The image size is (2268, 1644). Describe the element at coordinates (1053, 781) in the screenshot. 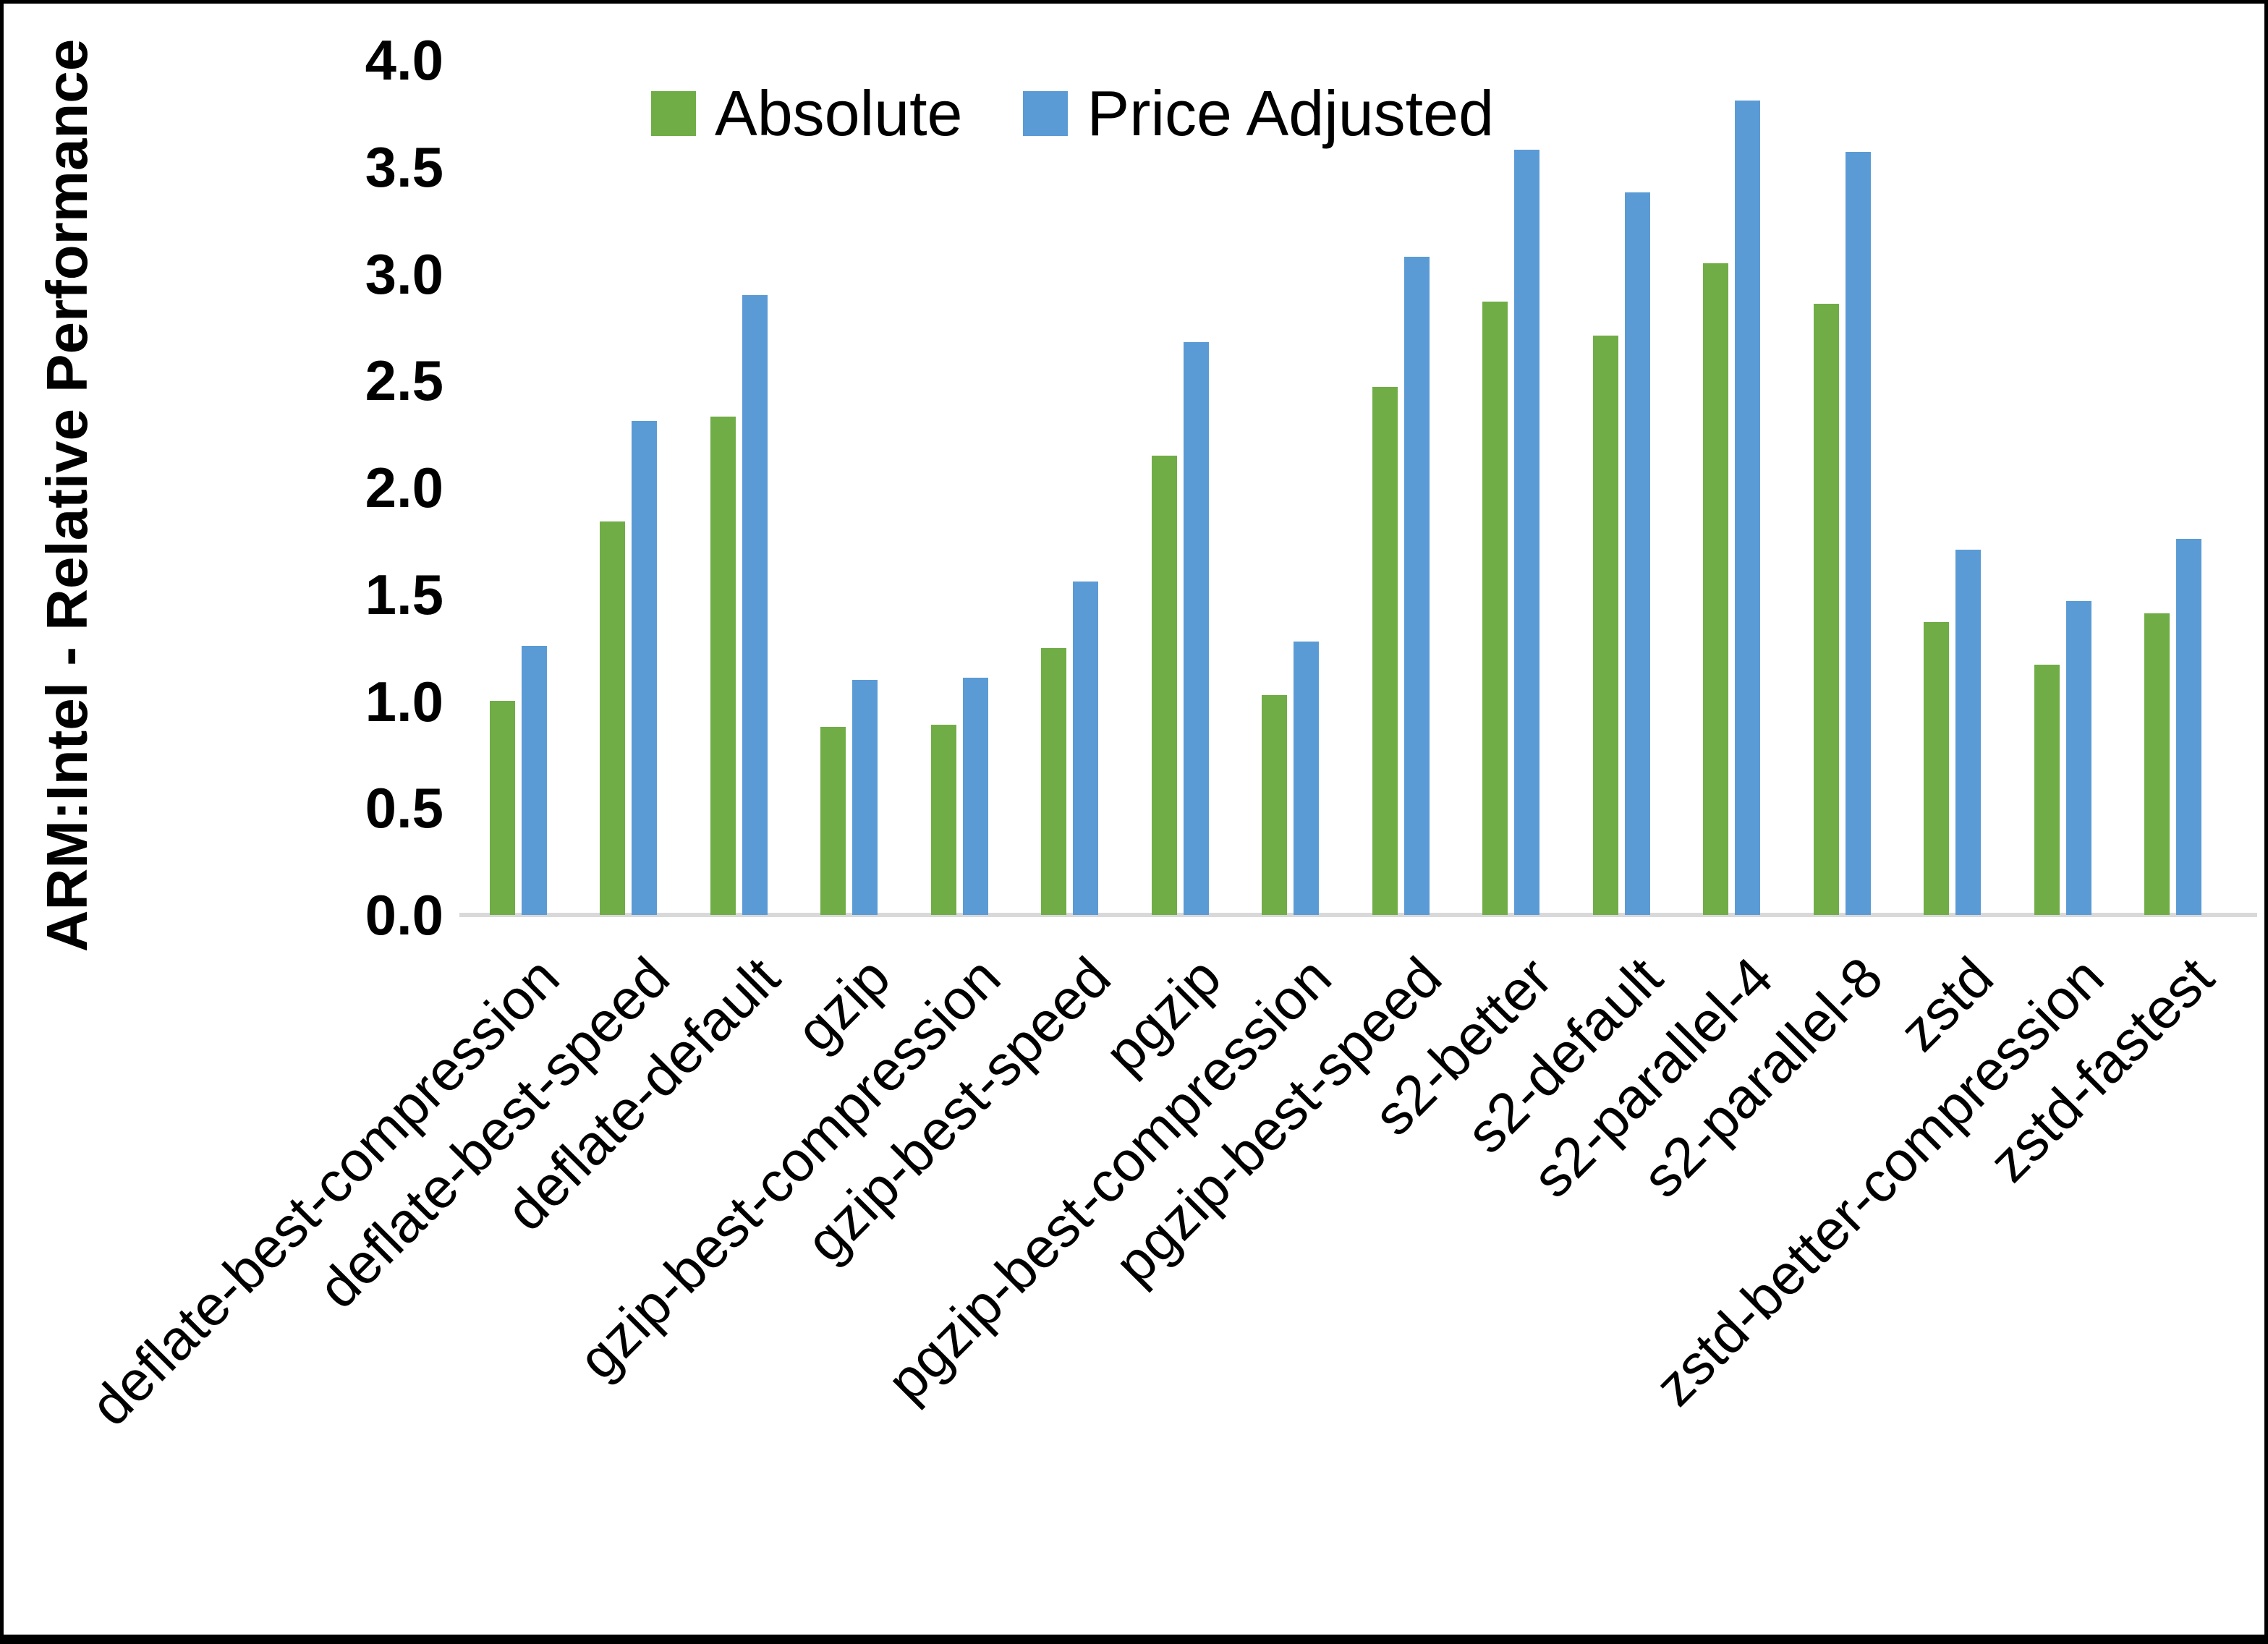

I see `bar-gzip-best-speed-absolute` at that location.